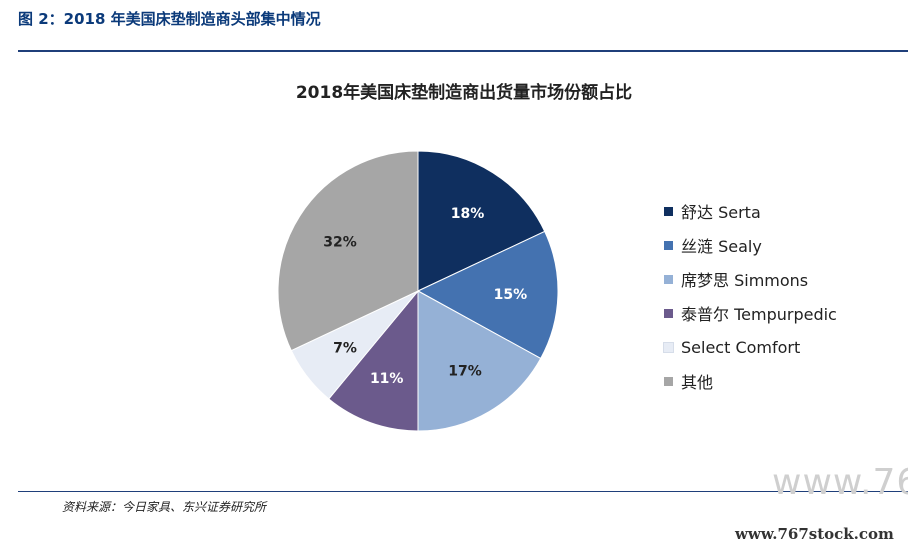  I want to click on legend-item: Select Comfort, so click(750, 347).